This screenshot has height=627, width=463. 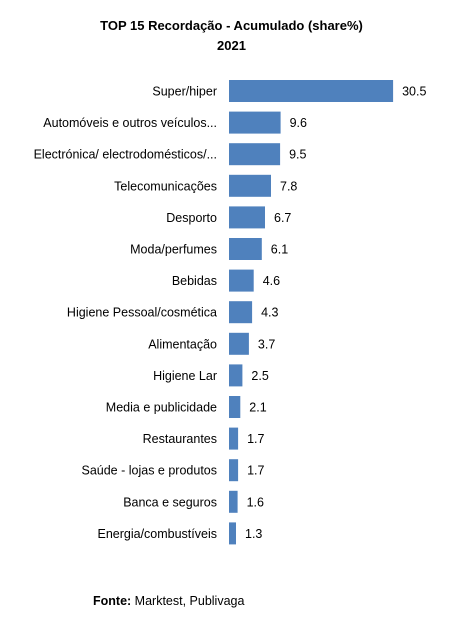 I want to click on data-label: 9.5, so click(x=297, y=155).